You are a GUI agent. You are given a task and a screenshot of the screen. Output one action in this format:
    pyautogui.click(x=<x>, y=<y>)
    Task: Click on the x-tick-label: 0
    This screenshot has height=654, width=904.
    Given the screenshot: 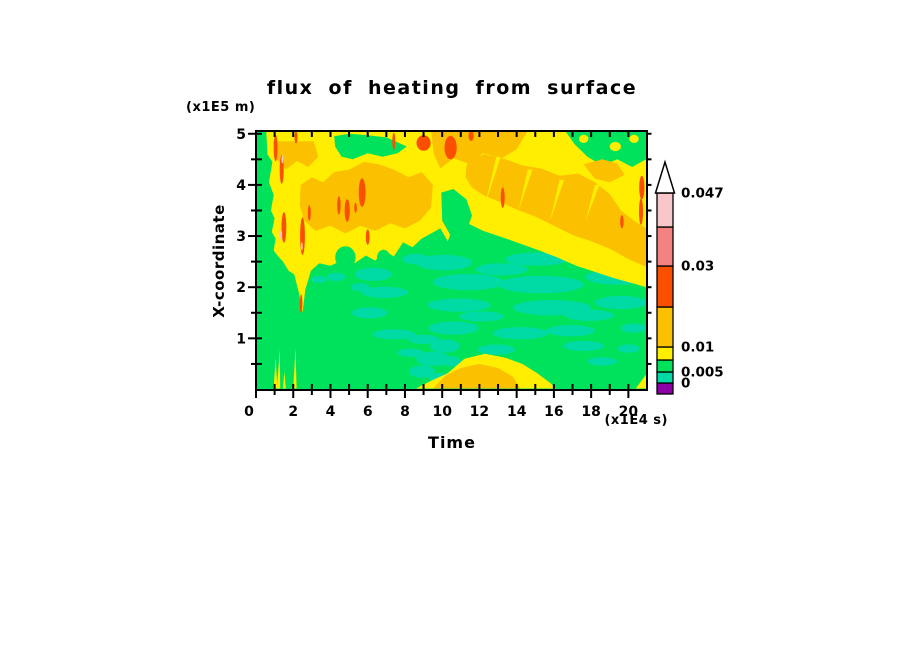 What is the action you would take?
    pyautogui.click(x=249, y=412)
    